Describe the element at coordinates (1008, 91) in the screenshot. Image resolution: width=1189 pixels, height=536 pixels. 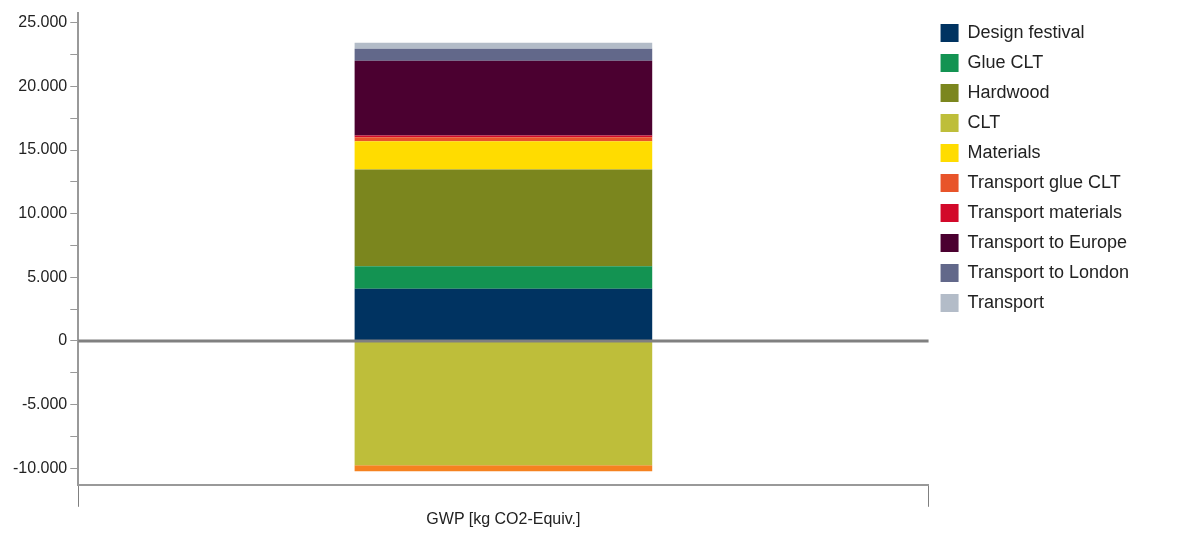
I see `legend-label: Hardwood` at that location.